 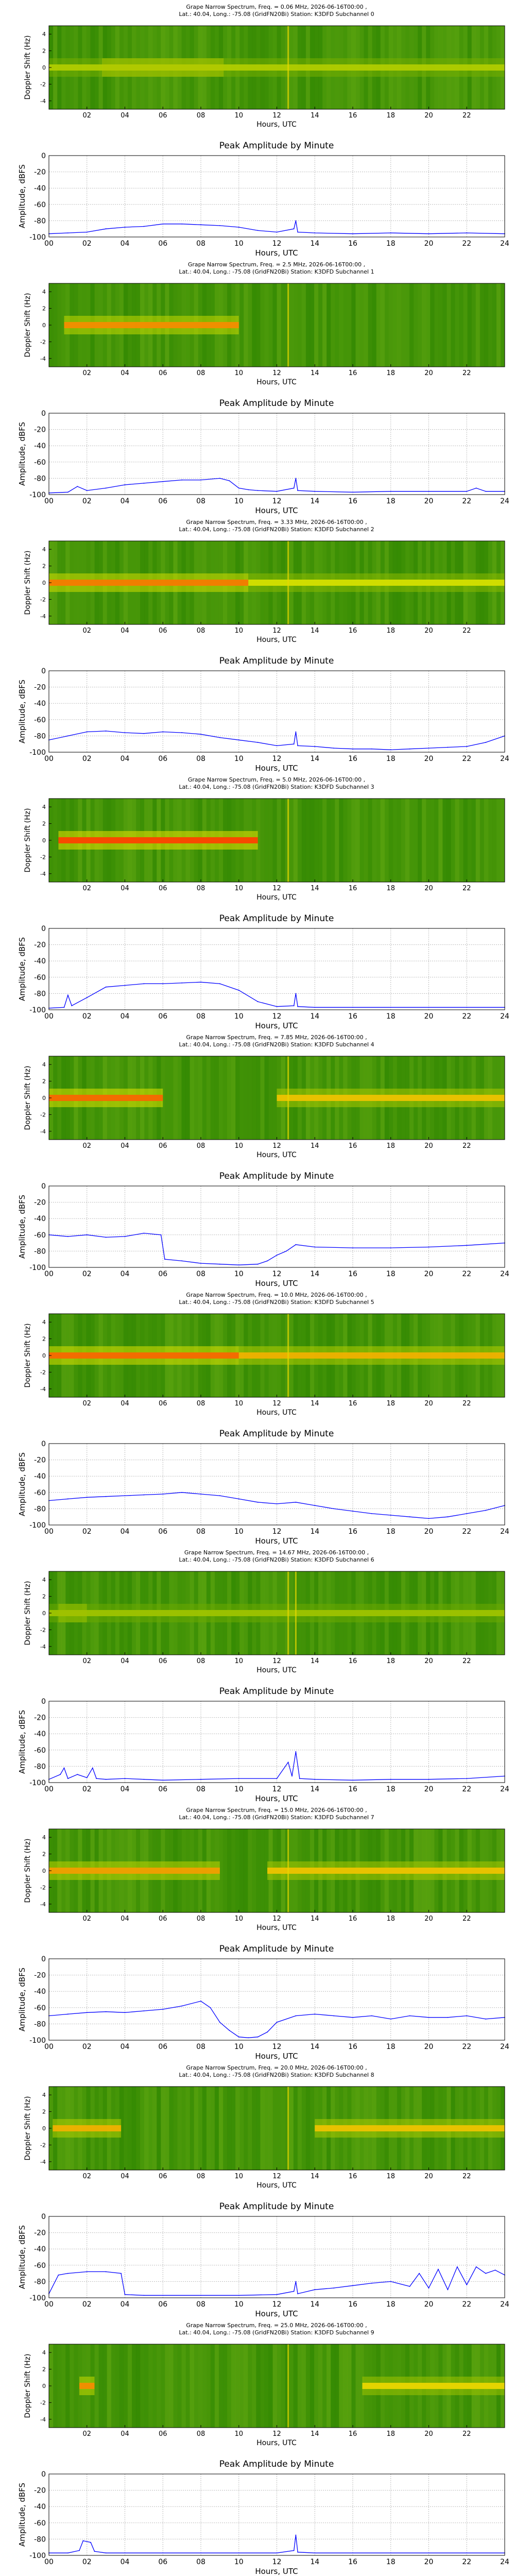 I want to click on amplitude-x-tick-label: 14, so click(x=314, y=1274).